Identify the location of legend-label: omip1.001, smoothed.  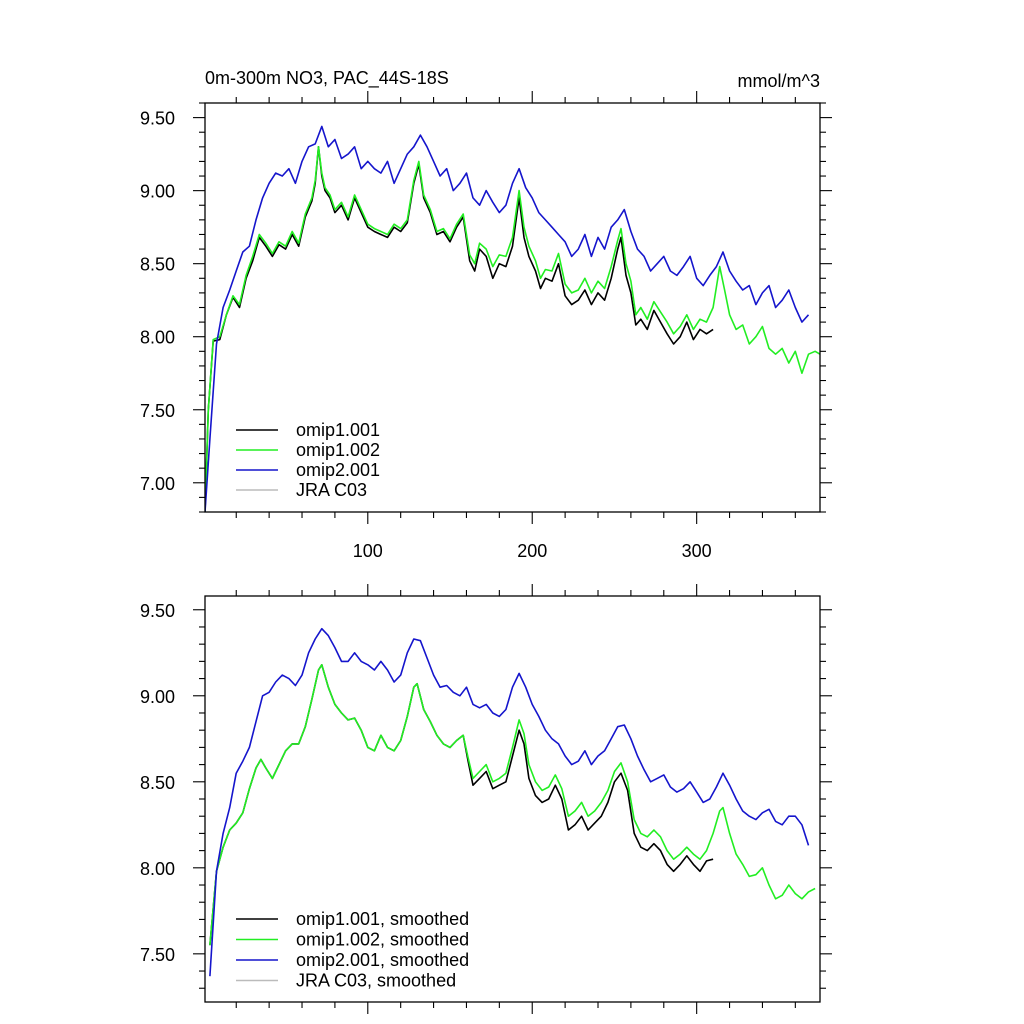
(382, 919).